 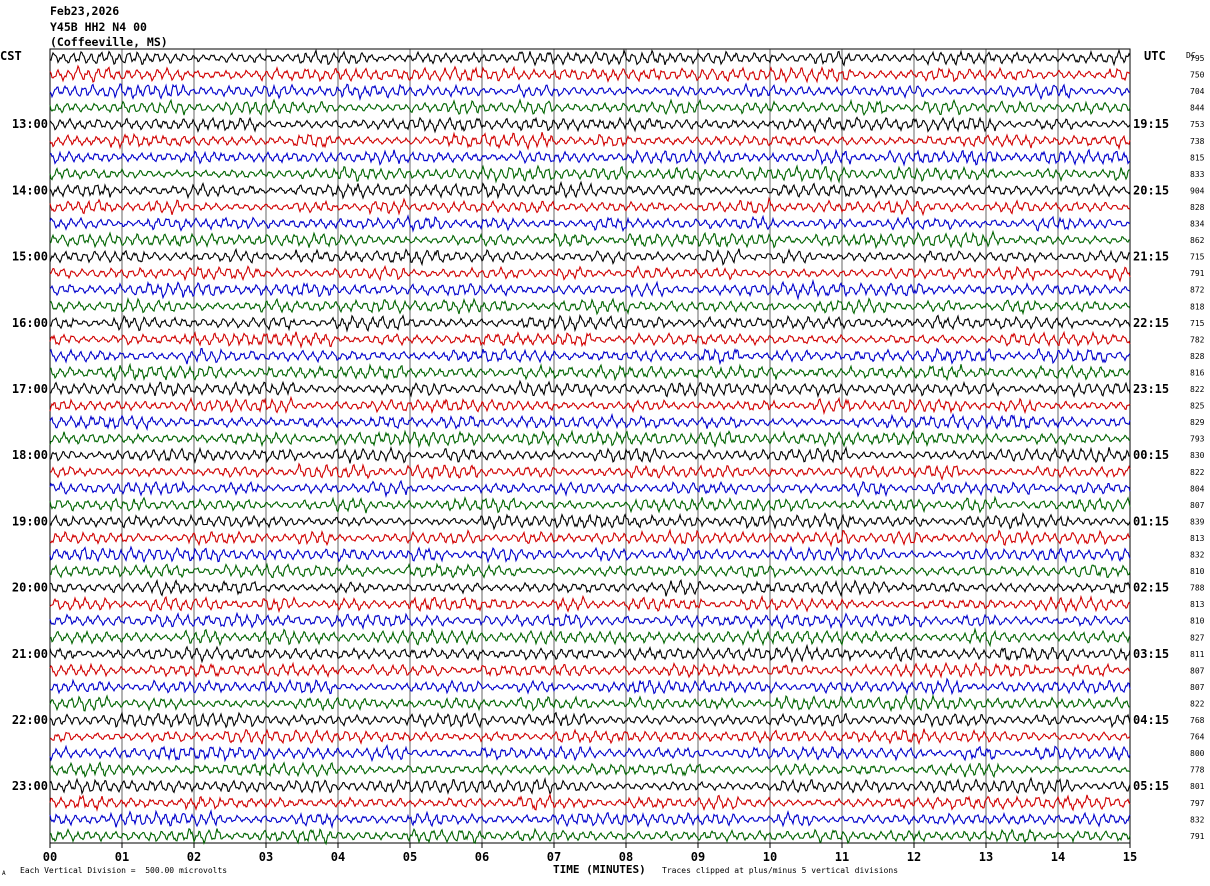 What do you see at coordinates (1197, 720) in the screenshot?
I see `dc-offset-label: 768` at bounding box center [1197, 720].